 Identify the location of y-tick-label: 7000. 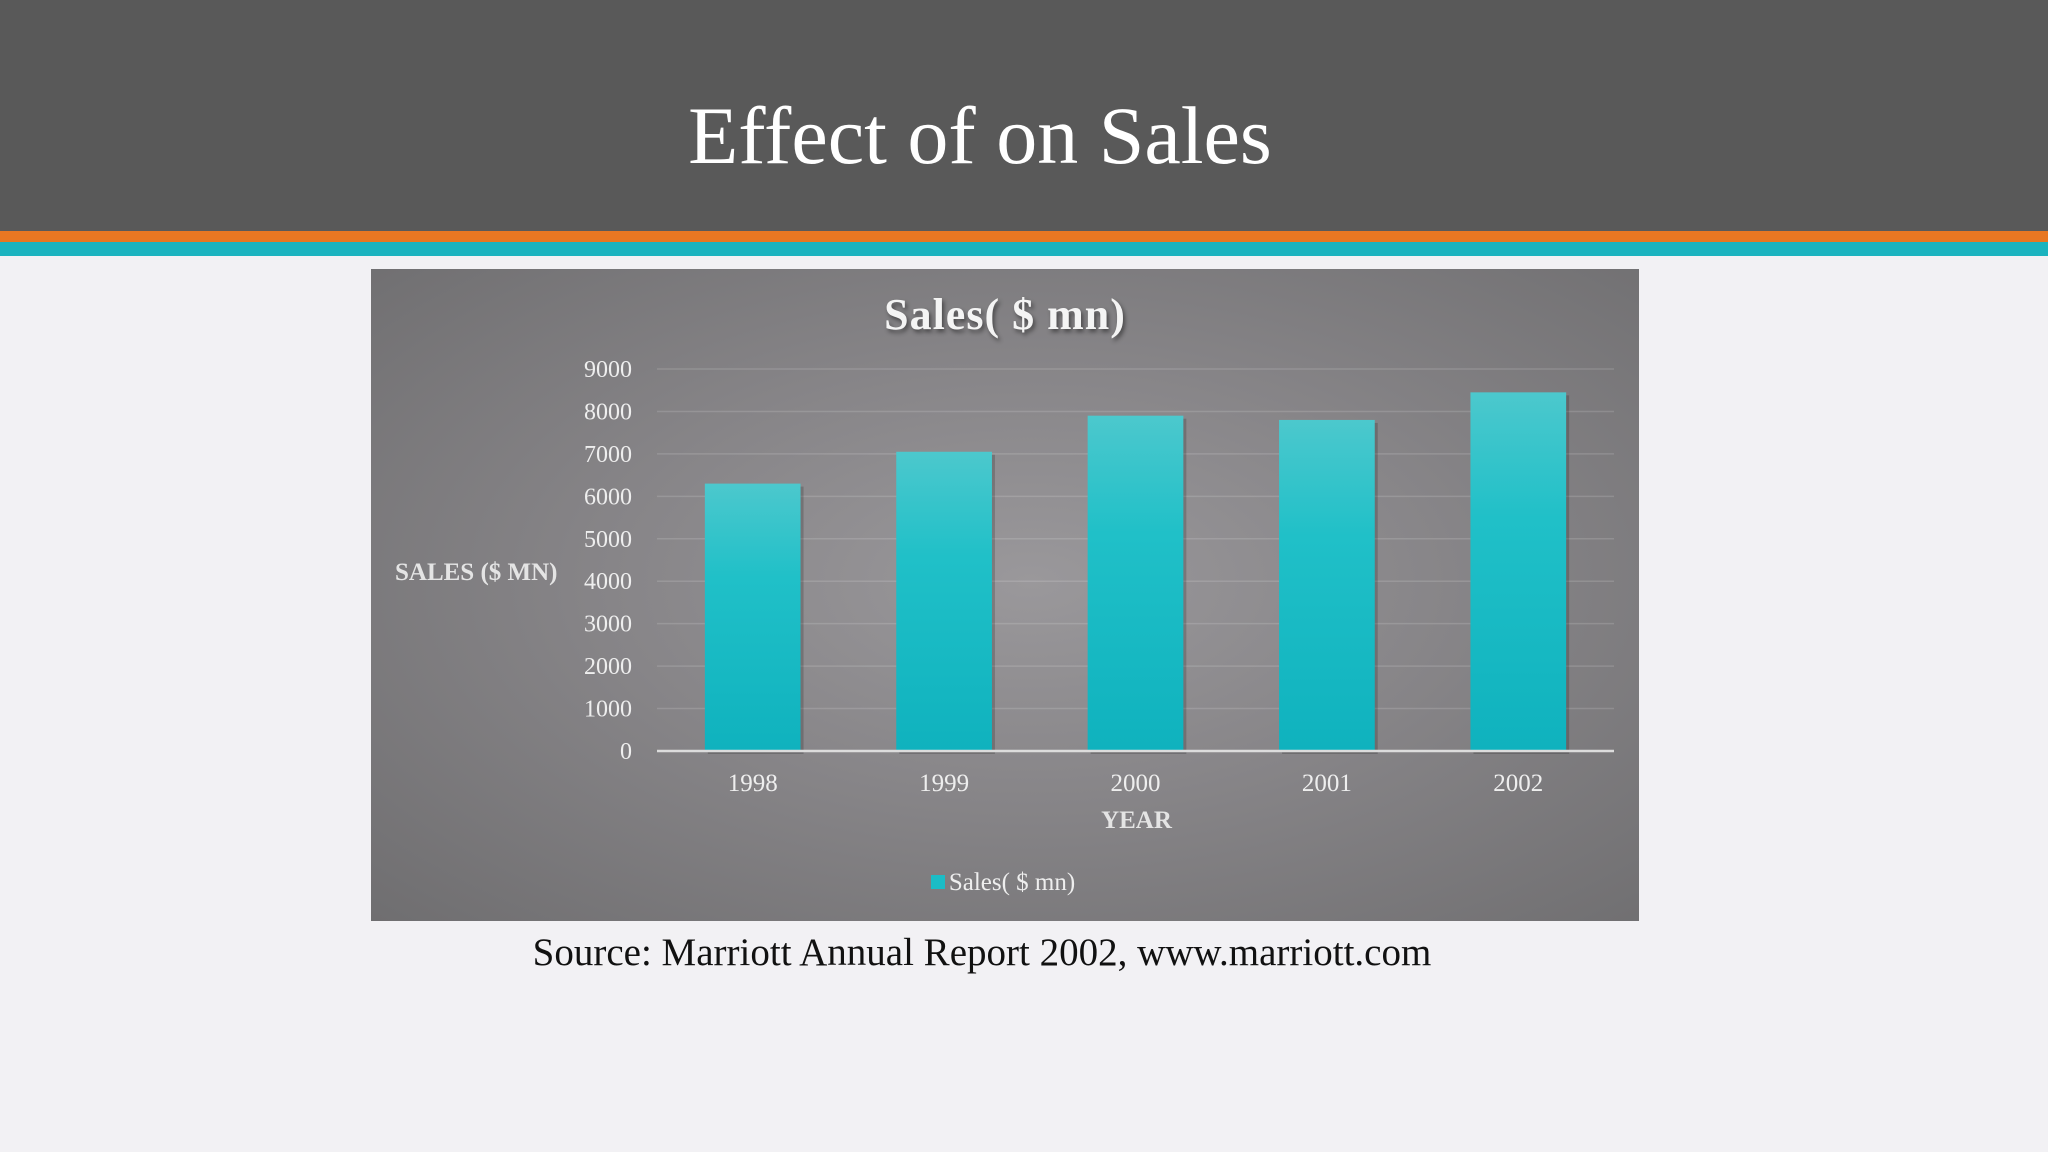
(608, 455).